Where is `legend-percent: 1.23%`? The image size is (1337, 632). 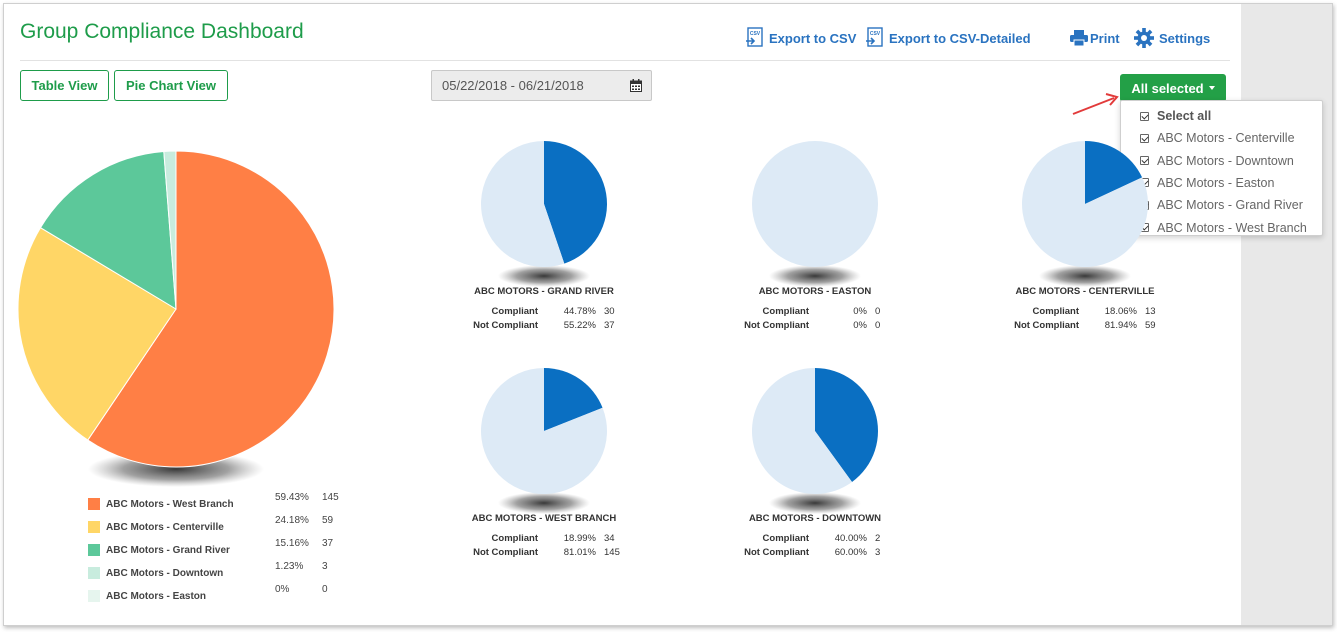
legend-percent: 1.23% is located at coordinates (289, 566).